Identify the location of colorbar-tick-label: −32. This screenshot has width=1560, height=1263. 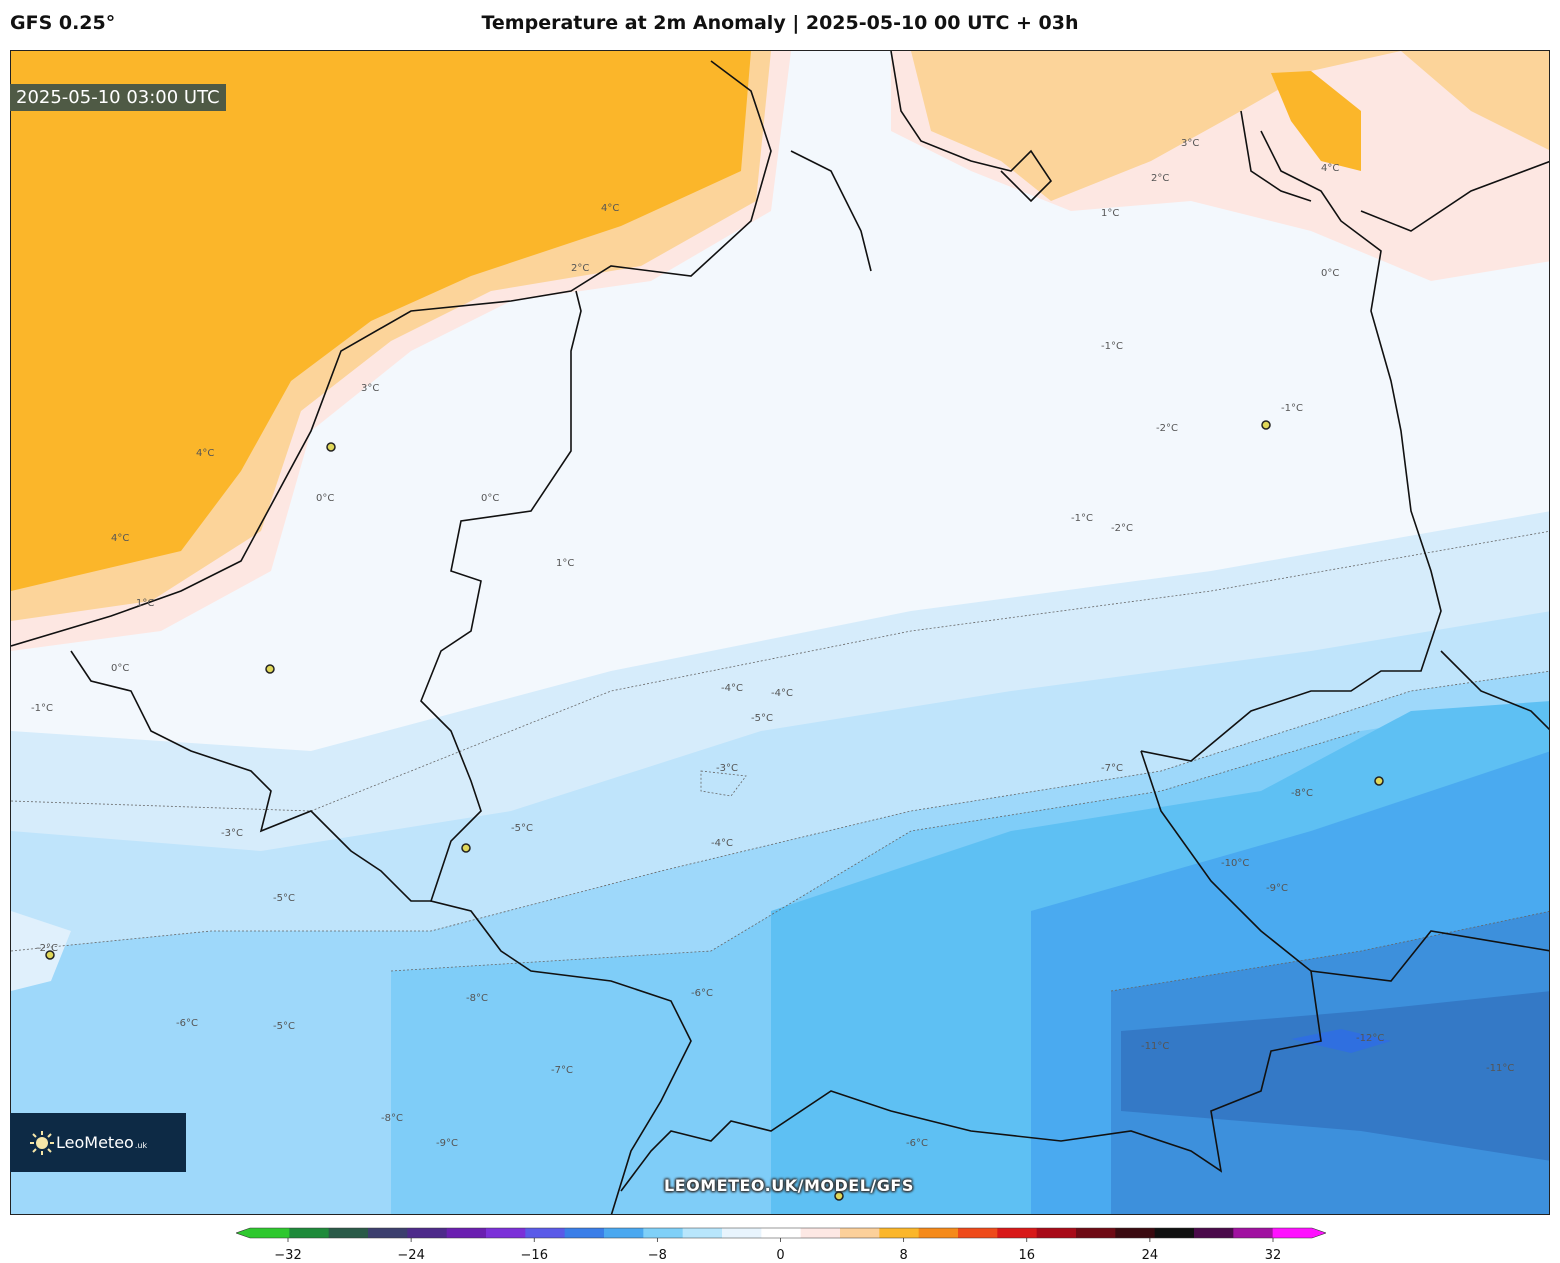
(287, 1255).